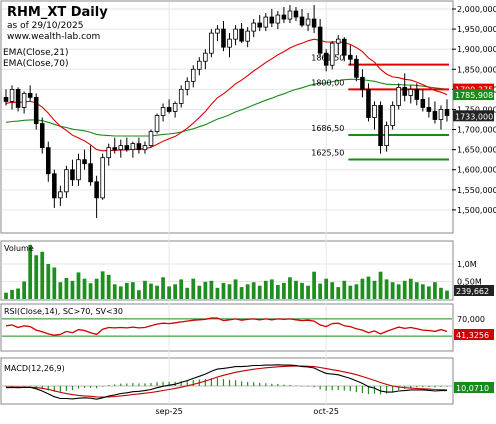 Image resolution: width=496 pixels, height=424 pixels. I want to click on chart-subtitle: as of 29/10/2025, so click(45, 26).